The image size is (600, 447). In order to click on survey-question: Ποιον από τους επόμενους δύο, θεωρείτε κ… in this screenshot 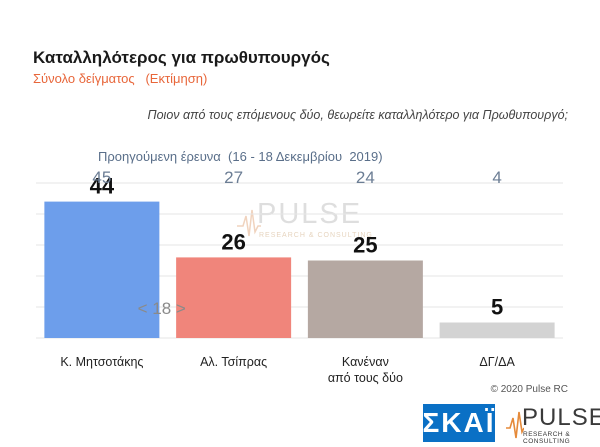, I will do `click(357, 115)`.